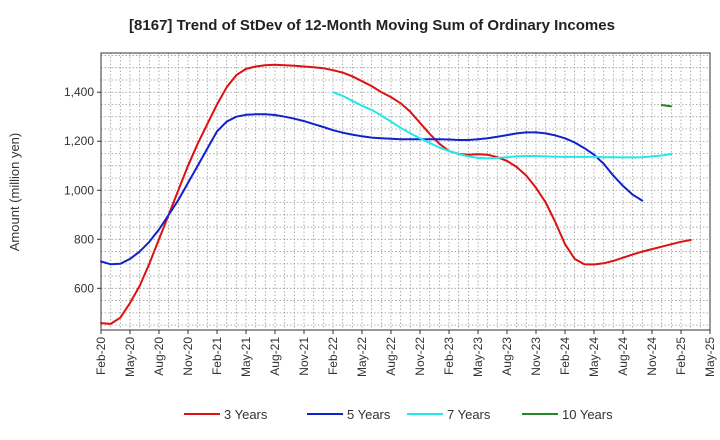 This screenshot has height=440, width=720. I want to click on y-tick-label: 600, so click(84, 288).